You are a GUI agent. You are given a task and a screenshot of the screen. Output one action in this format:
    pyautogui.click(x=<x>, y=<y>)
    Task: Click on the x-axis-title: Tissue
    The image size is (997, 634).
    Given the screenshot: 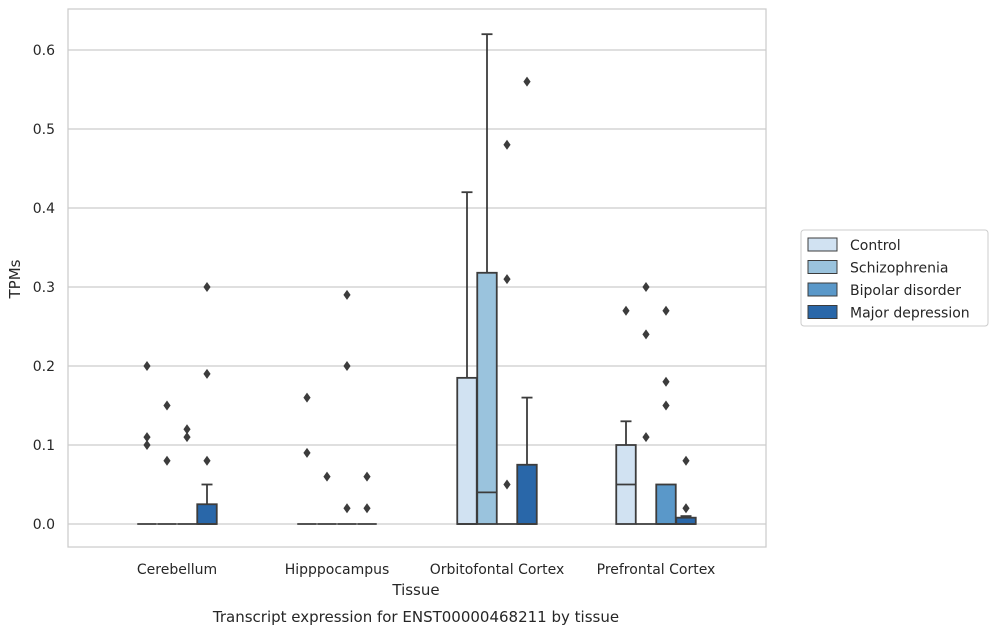 What is the action you would take?
    pyautogui.click(x=415, y=590)
    